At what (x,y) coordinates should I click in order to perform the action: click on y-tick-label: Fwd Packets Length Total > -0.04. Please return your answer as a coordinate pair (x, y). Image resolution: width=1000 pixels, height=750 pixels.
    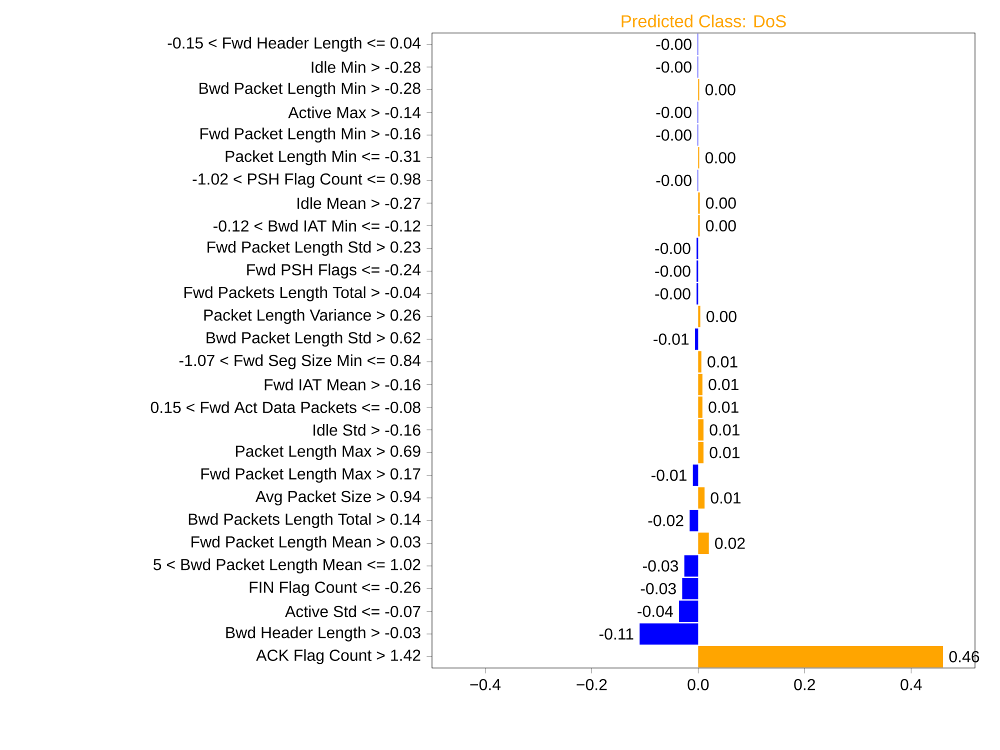
    Looking at the image, I should click on (302, 294).